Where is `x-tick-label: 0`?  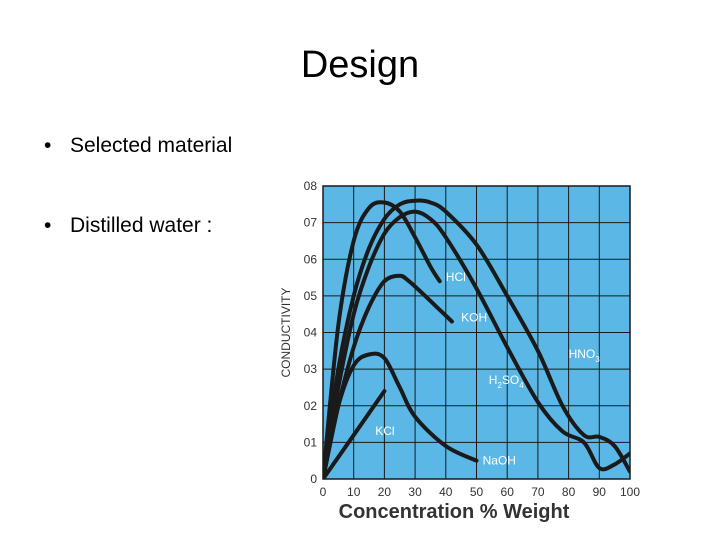
x-tick-label: 0 is located at coordinates (323, 492).